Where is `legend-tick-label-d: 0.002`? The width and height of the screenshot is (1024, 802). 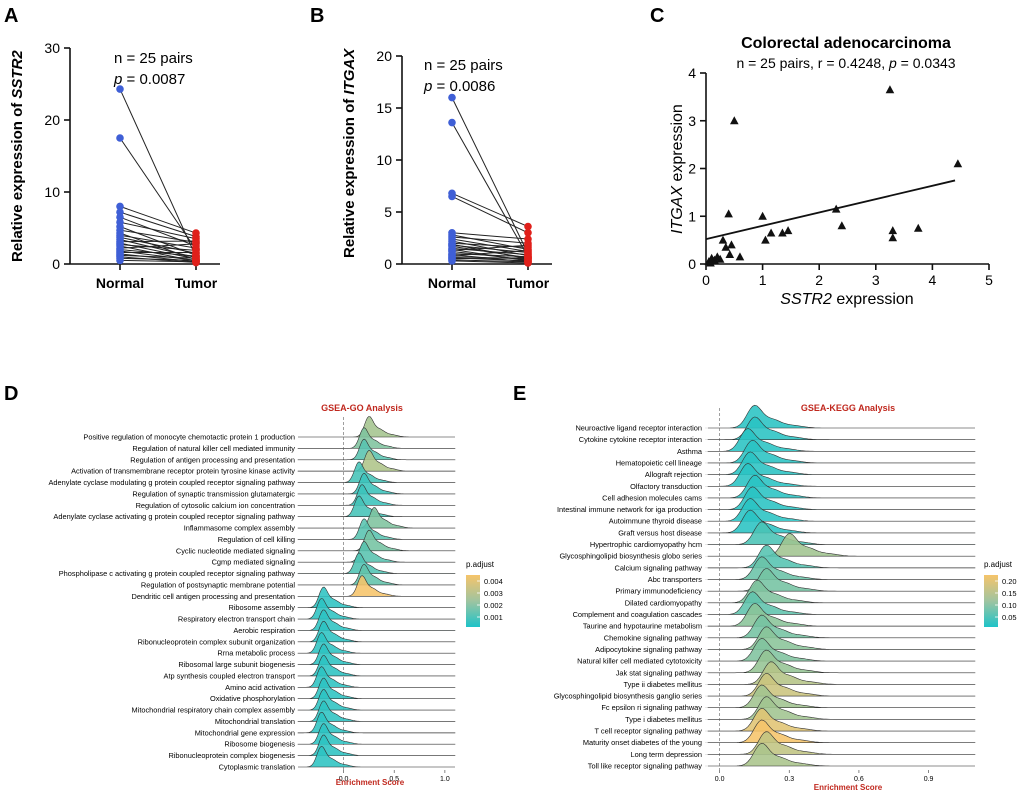
legend-tick-label-d: 0.002 is located at coordinates (493, 605).